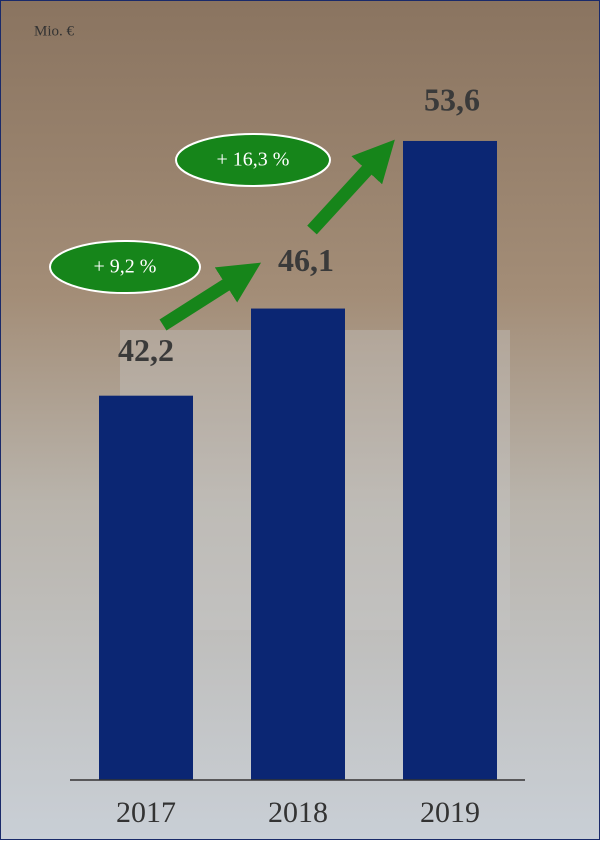 The height and width of the screenshot is (845, 600). What do you see at coordinates (306, 260) in the screenshot?
I see `value-label: 46,1` at bounding box center [306, 260].